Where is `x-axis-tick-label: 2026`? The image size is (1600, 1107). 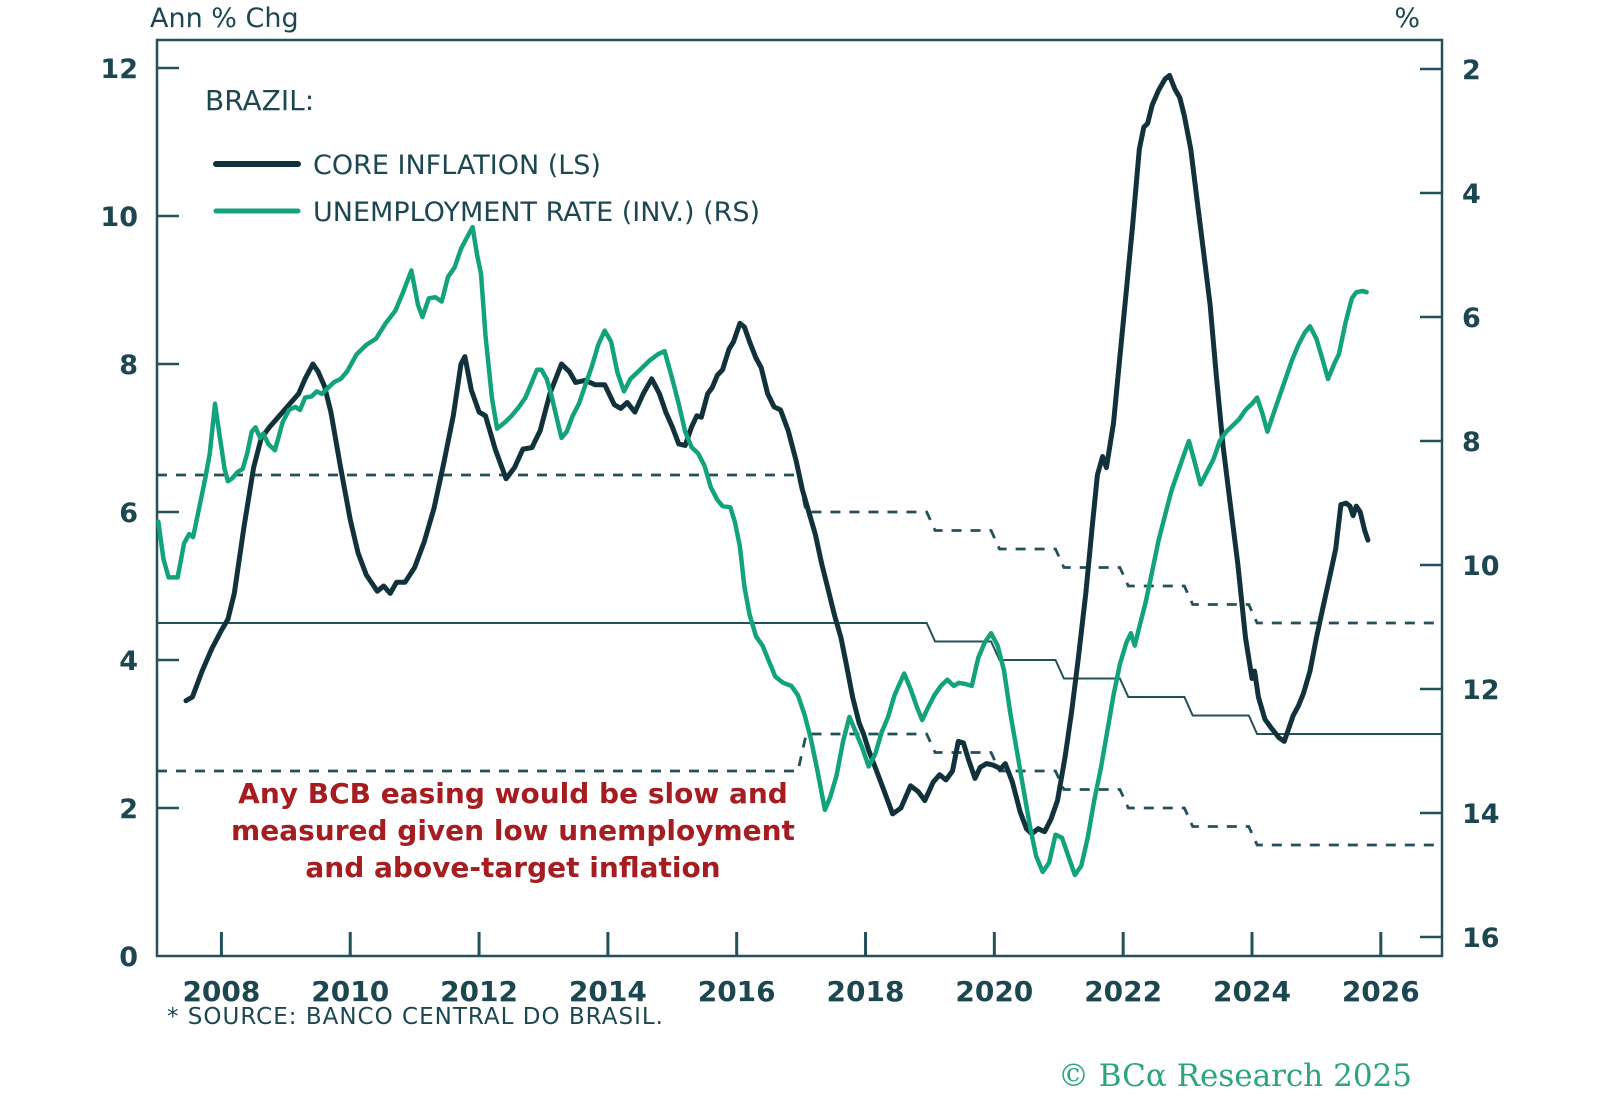
x-axis-tick-label: 2026 is located at coordinates (1381, 991).